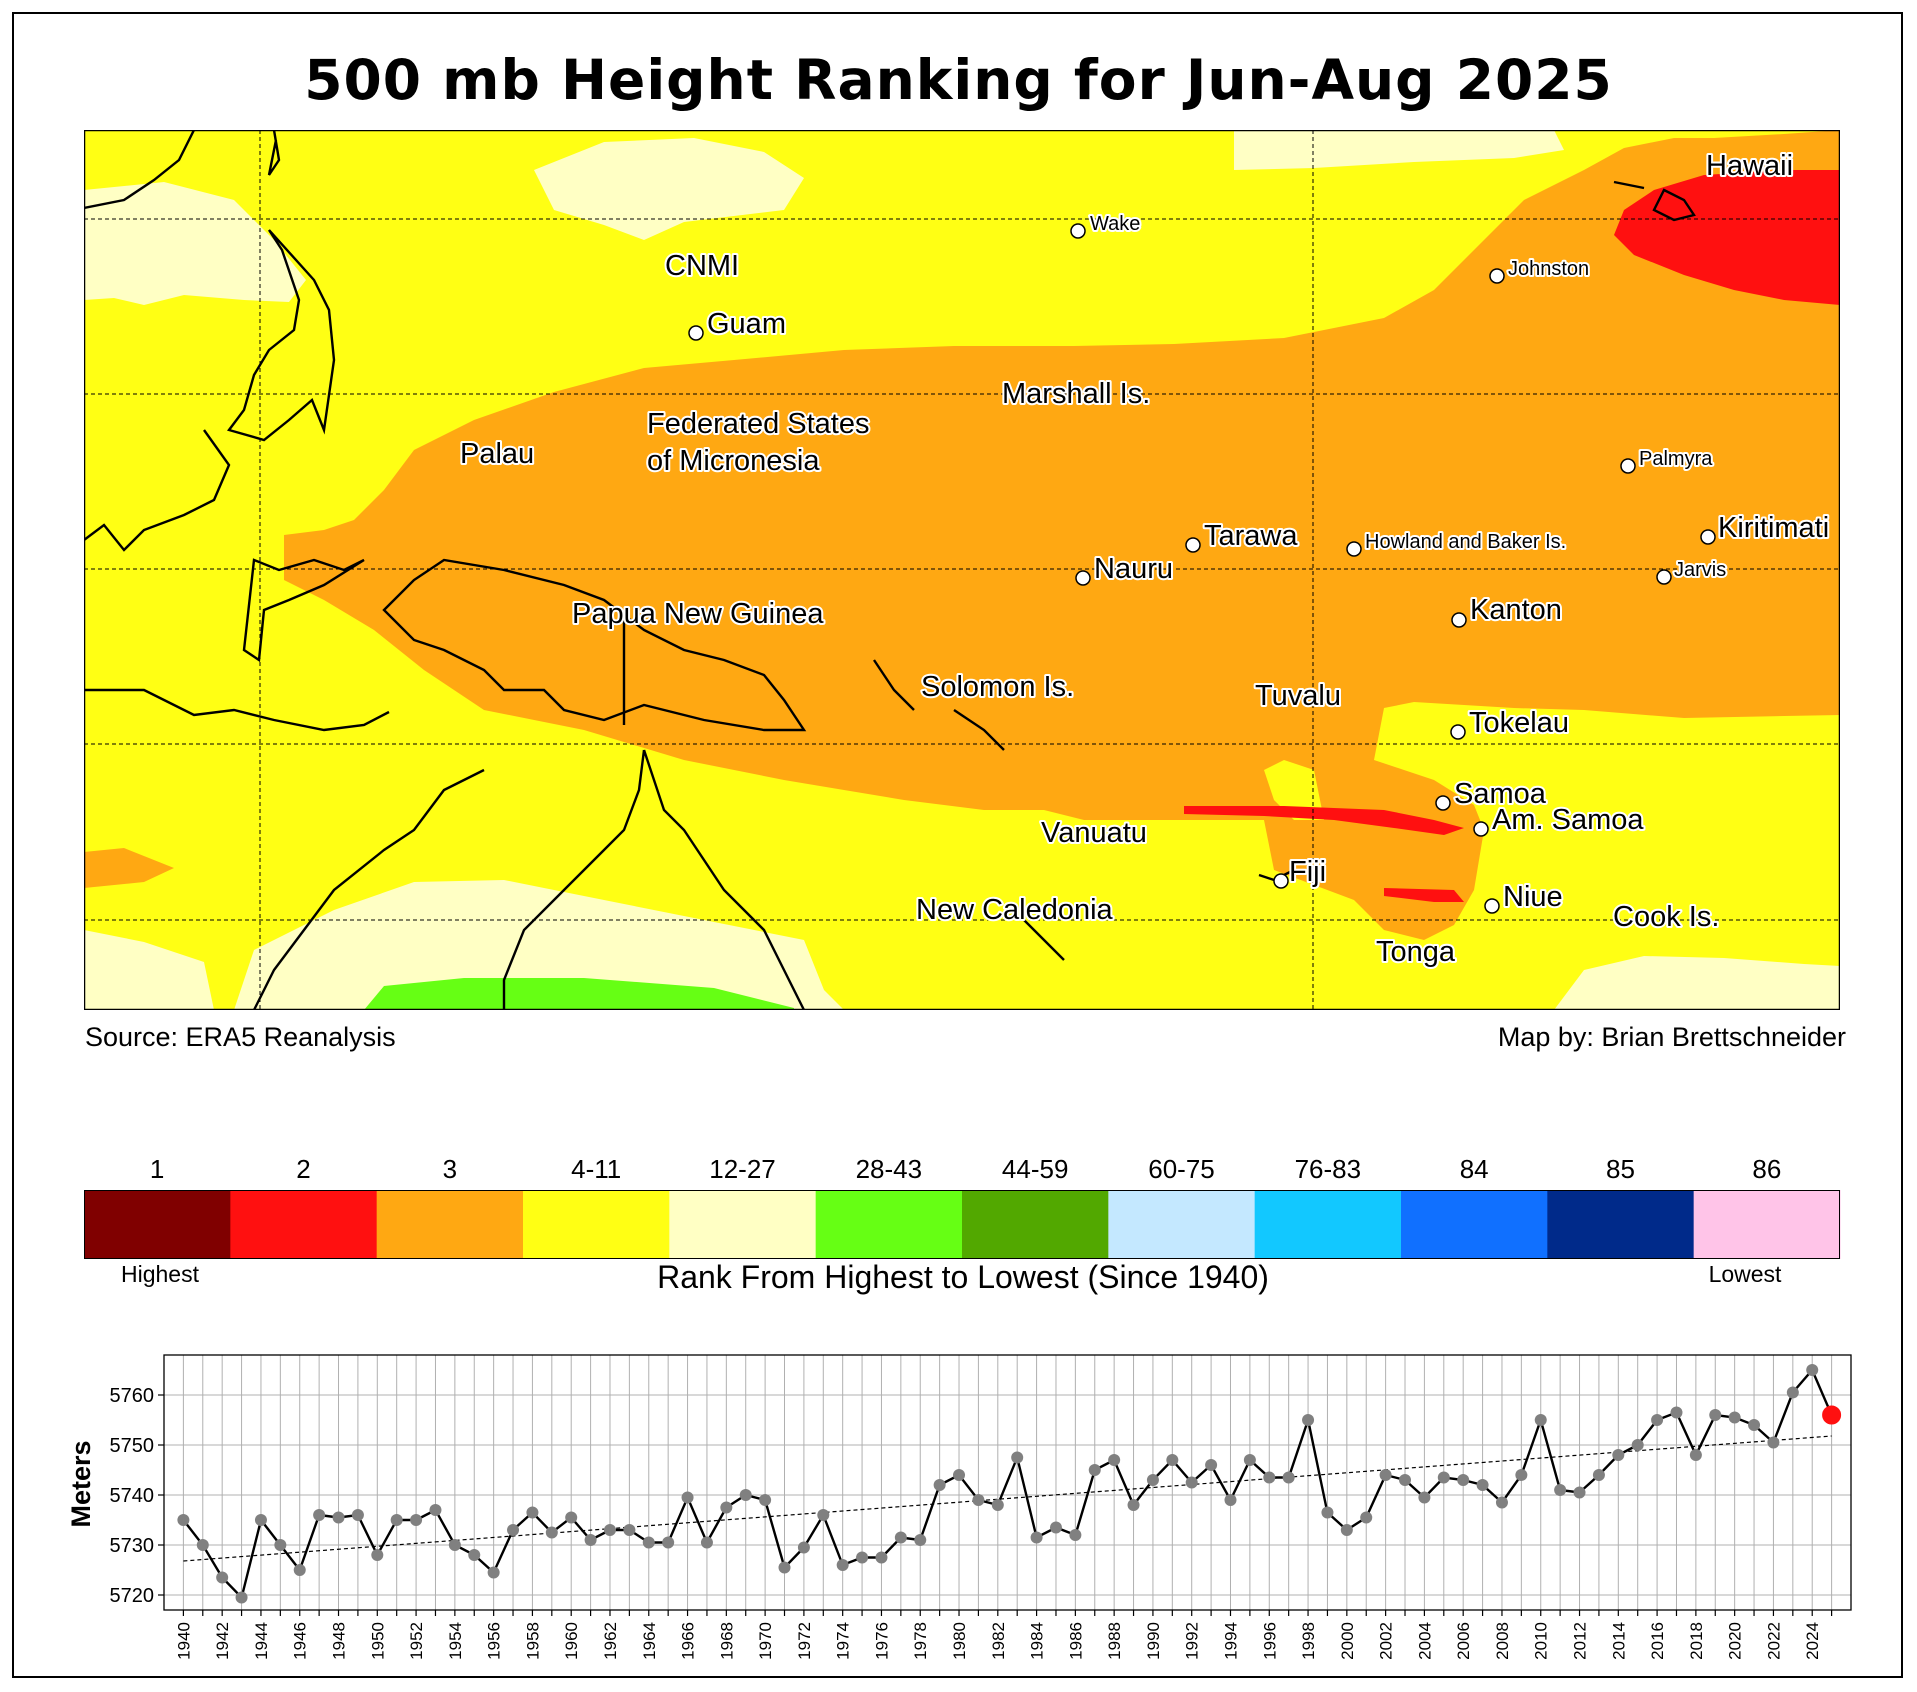  Describe the element at coordinates (687, 1497) in the screenshot. I see `point-1966` at that location.